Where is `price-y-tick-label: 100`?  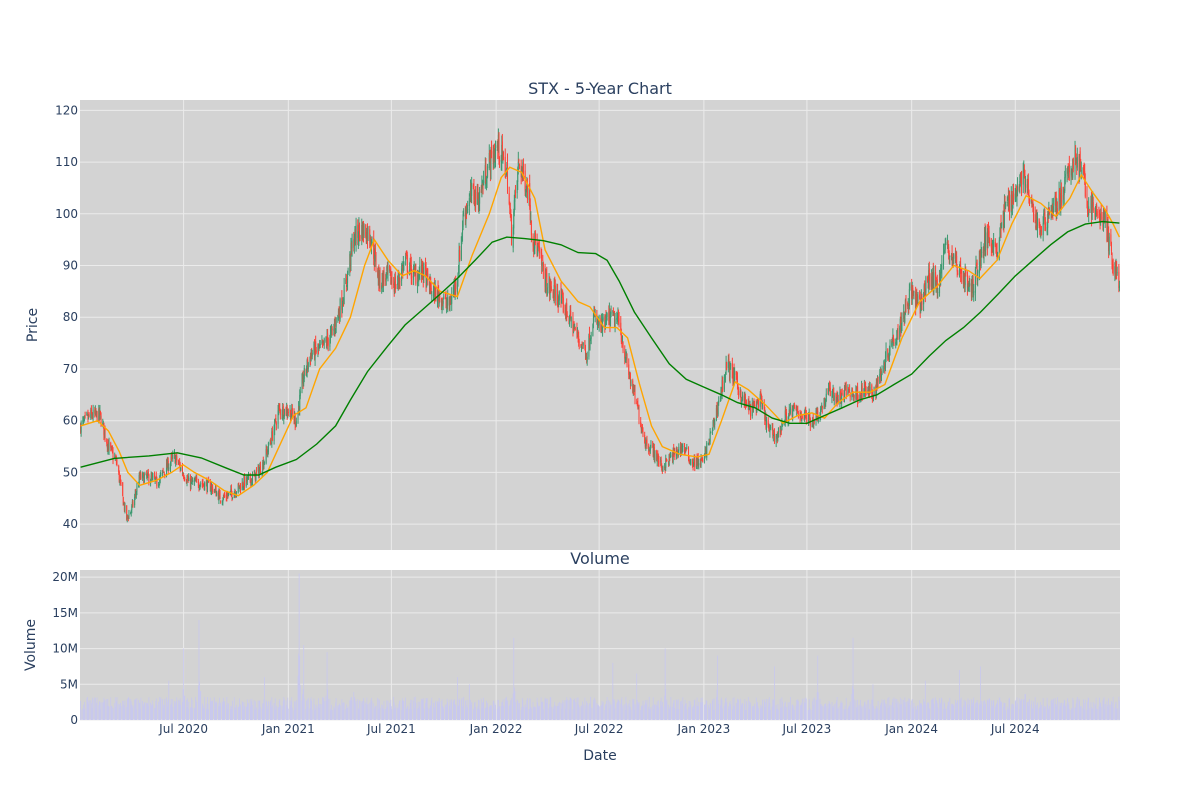 price-y-tick-label: 100 is located at coordinates (66, 214).